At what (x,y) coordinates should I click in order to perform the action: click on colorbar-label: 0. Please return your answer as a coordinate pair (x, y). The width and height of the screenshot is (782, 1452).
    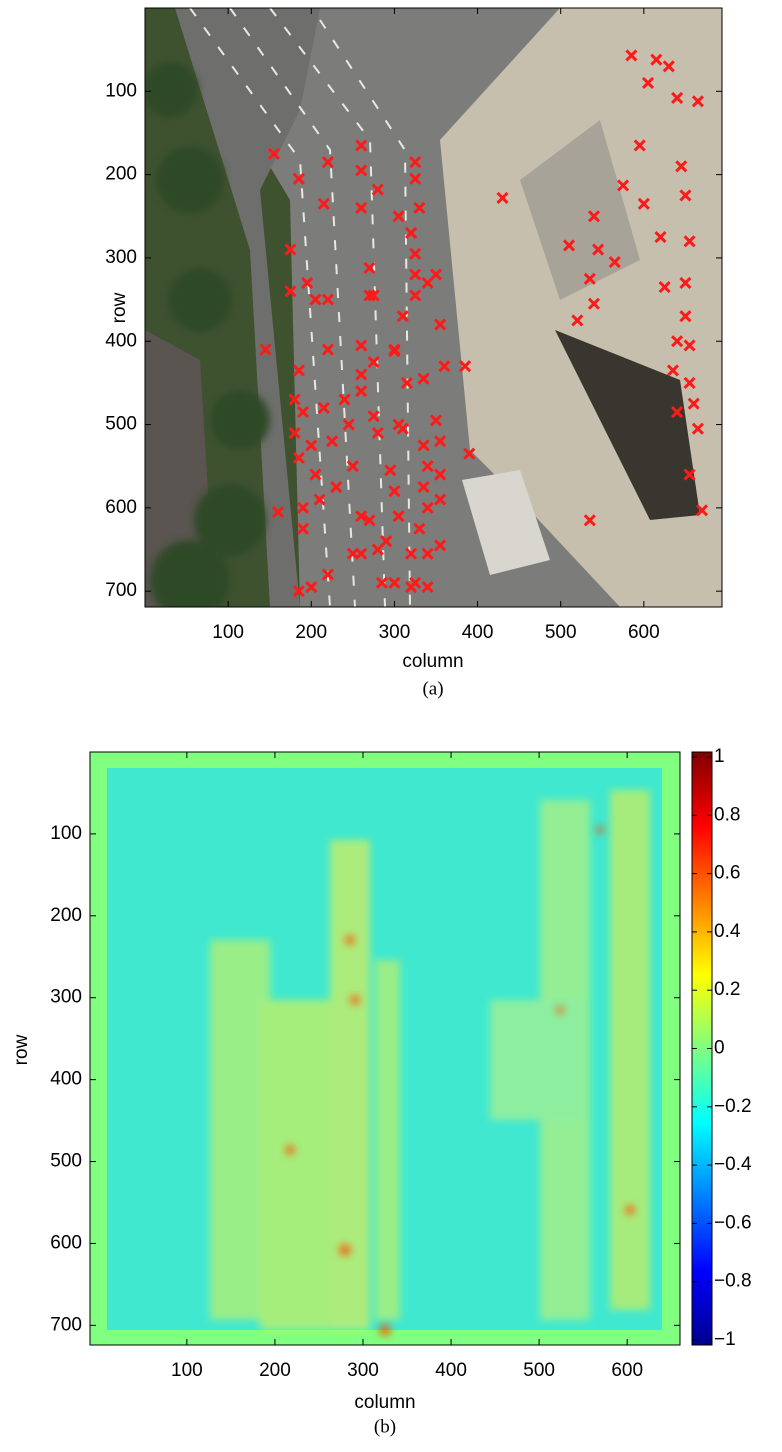
    Looking at the image, I should click on (719, 1048).